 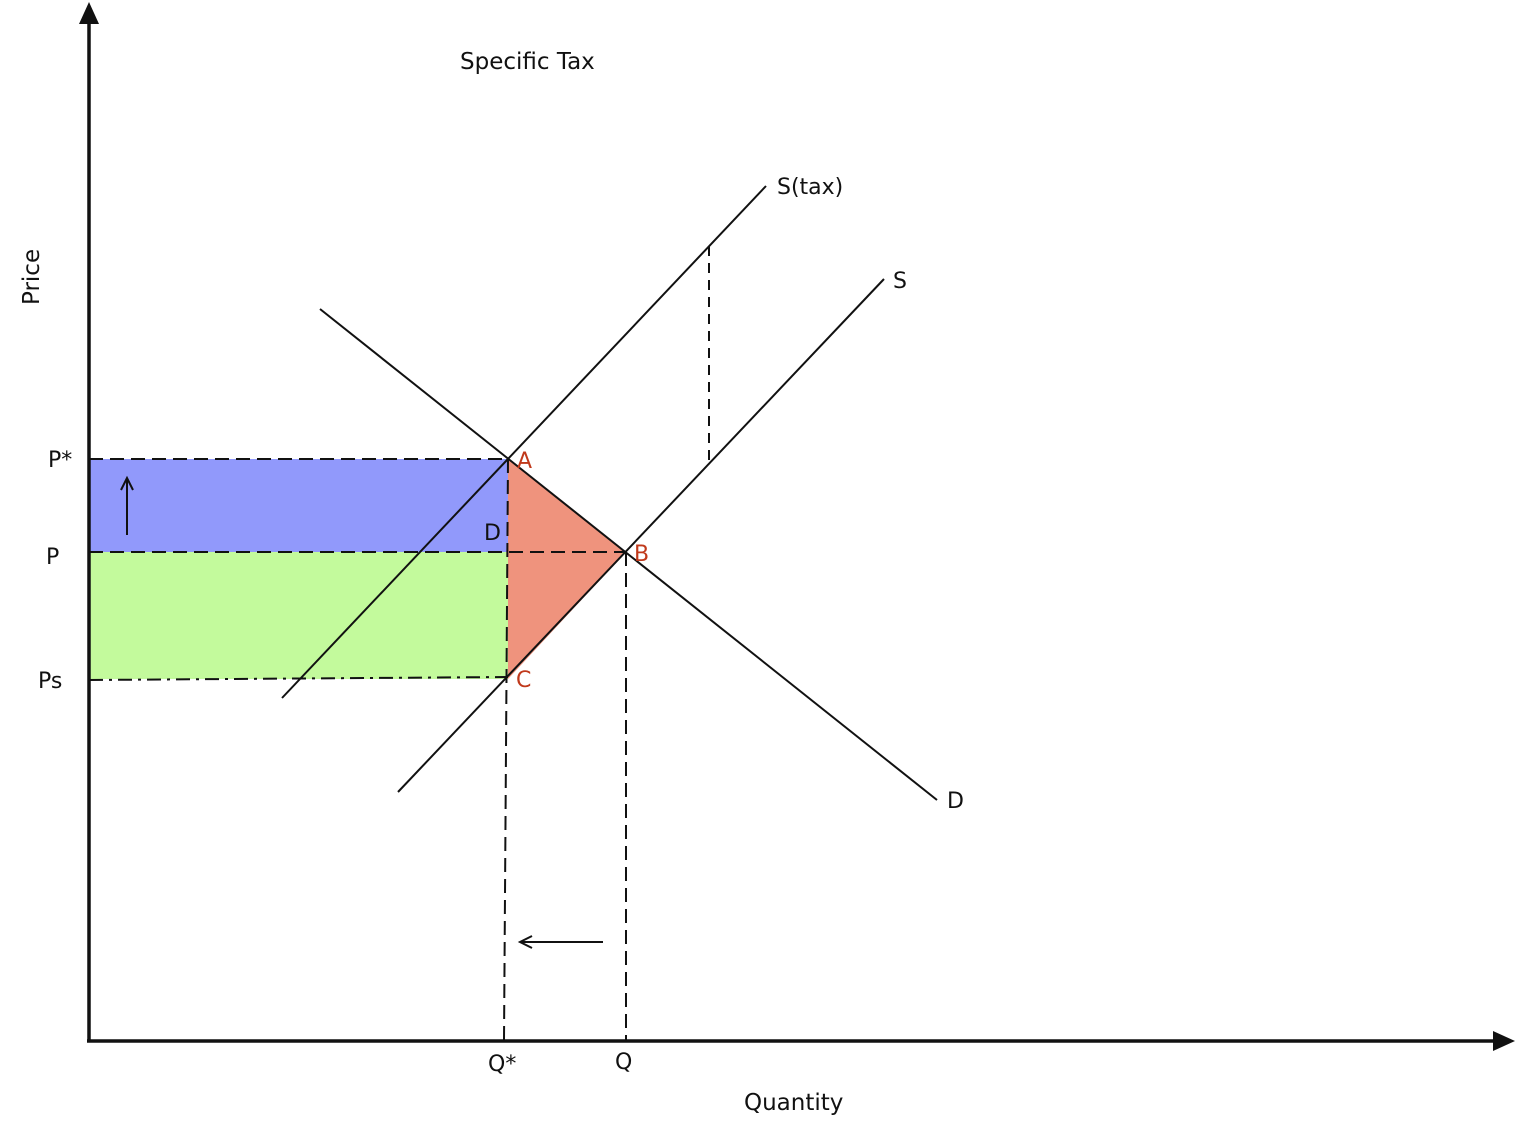 I want to click on diagram-title: Specific Tax, so click(x=527, y=62).